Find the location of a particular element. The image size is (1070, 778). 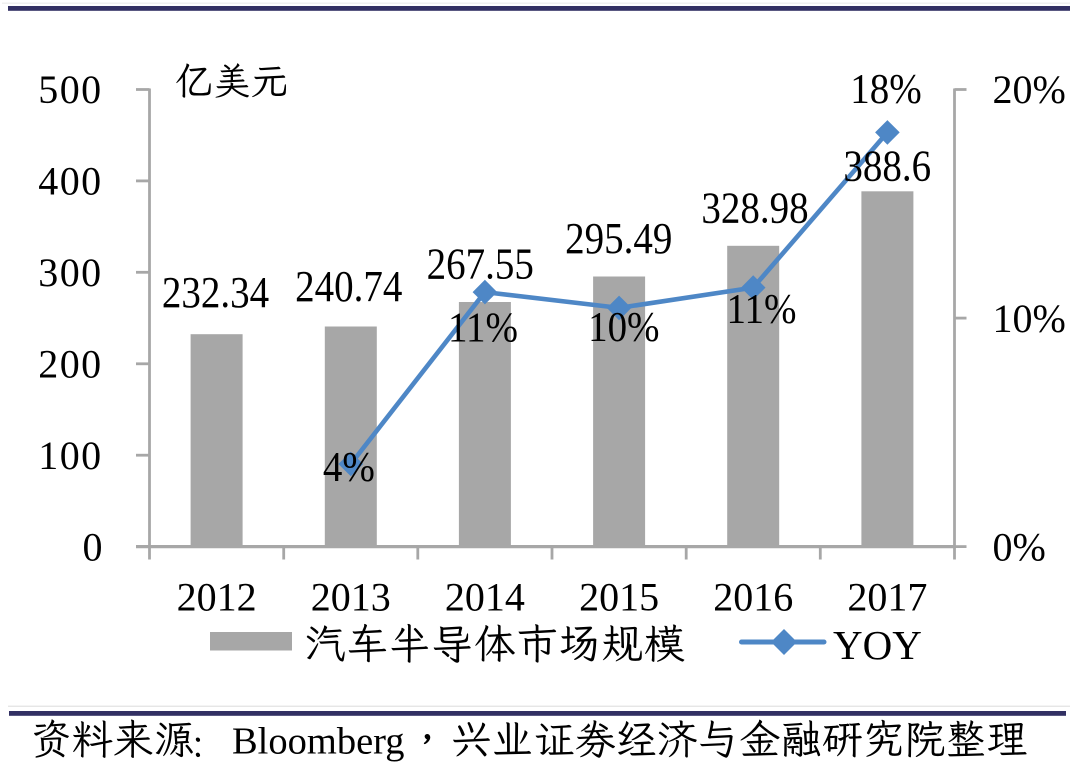

svg-text: 18% is located at coordinates (885, 89).